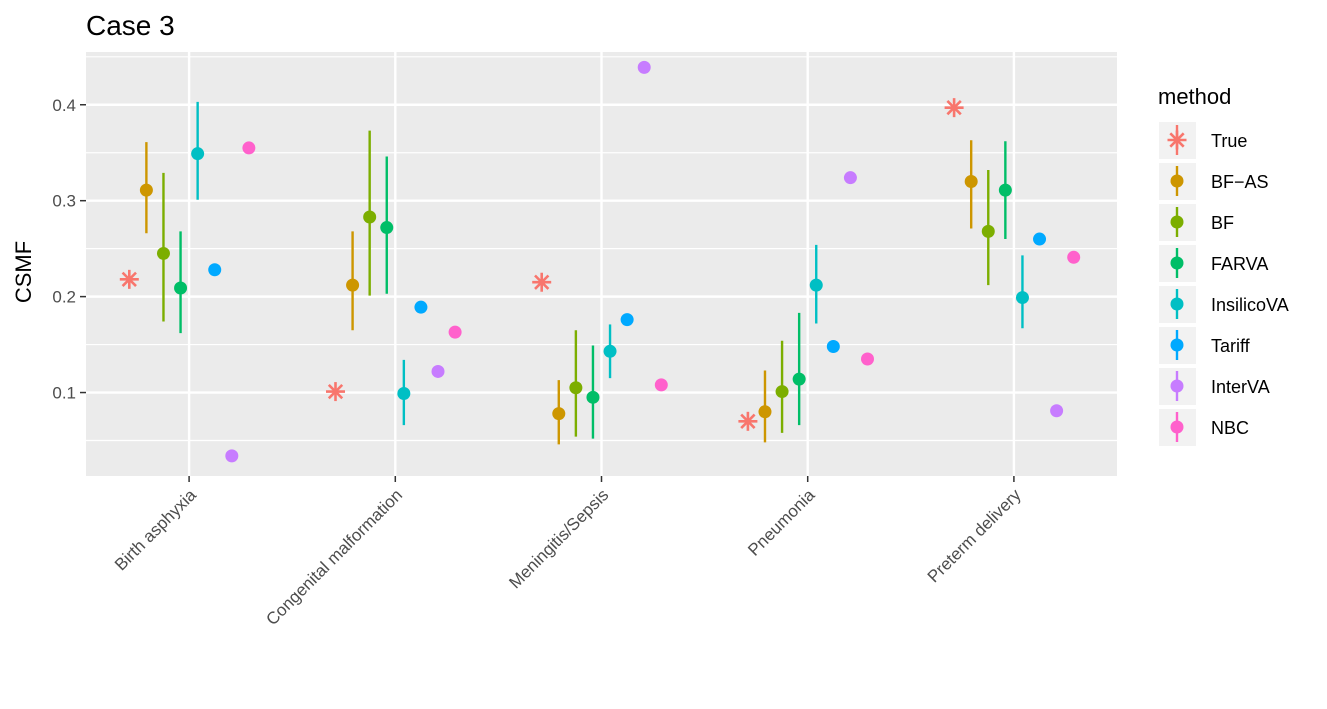 This screenshot has width=1327, height=709. What do you see at coordinates (130, 25) in the screenshot?
I see `chart-title: Case 3` at bounding box center [130, 25].